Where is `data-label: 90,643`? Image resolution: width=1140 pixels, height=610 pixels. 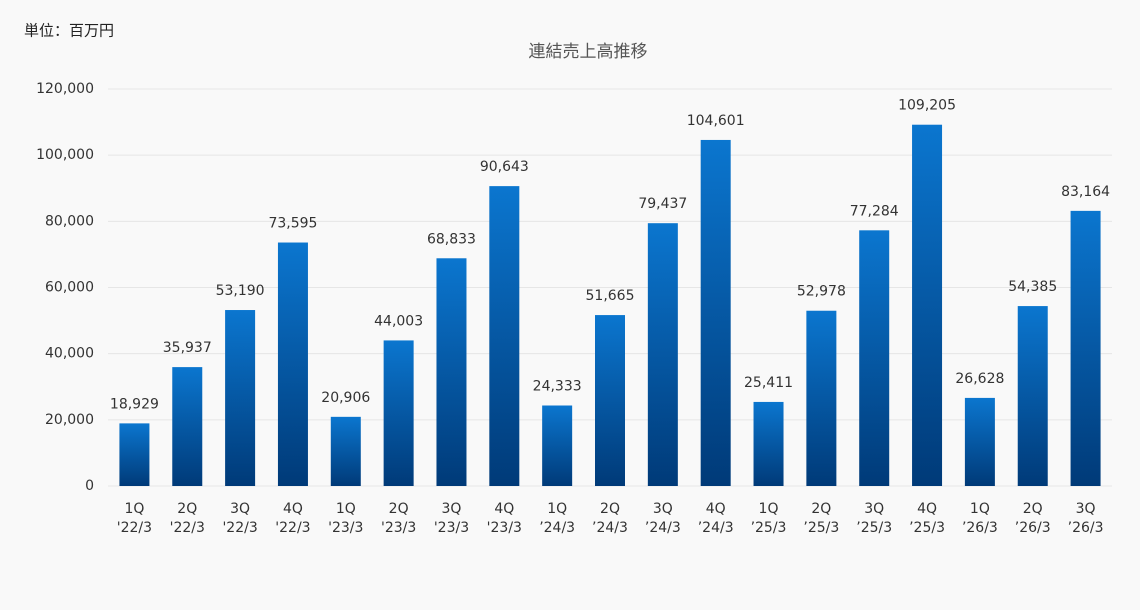
data-label: 90,643 is located at coordinates (504, 167).